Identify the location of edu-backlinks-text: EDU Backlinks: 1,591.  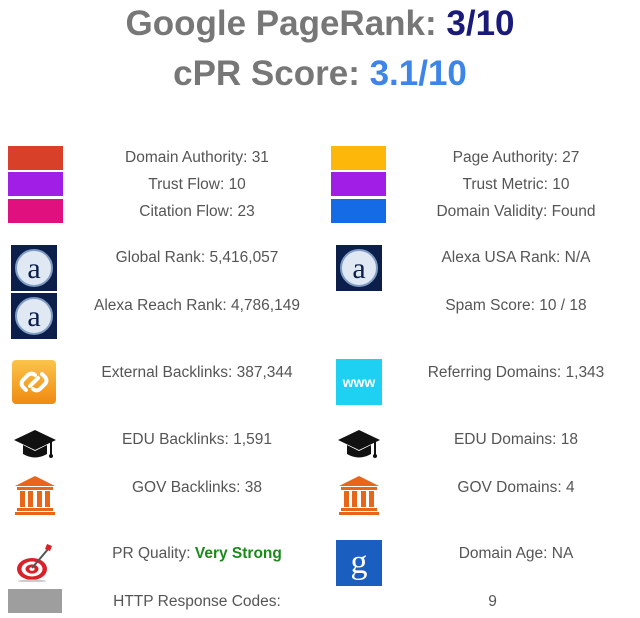
(197, 439).